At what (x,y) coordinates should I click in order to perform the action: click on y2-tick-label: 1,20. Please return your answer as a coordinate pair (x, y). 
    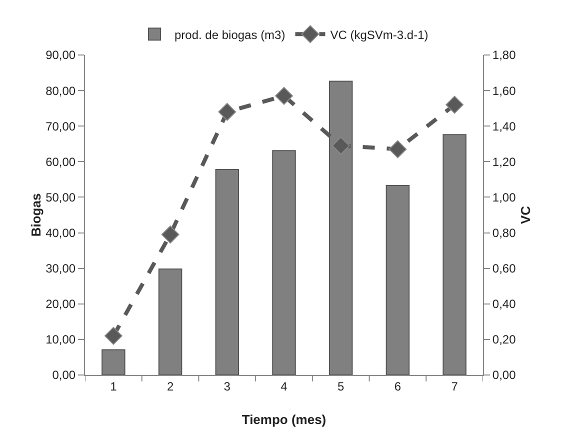
    Looking at the image, I should click on (504, 161).